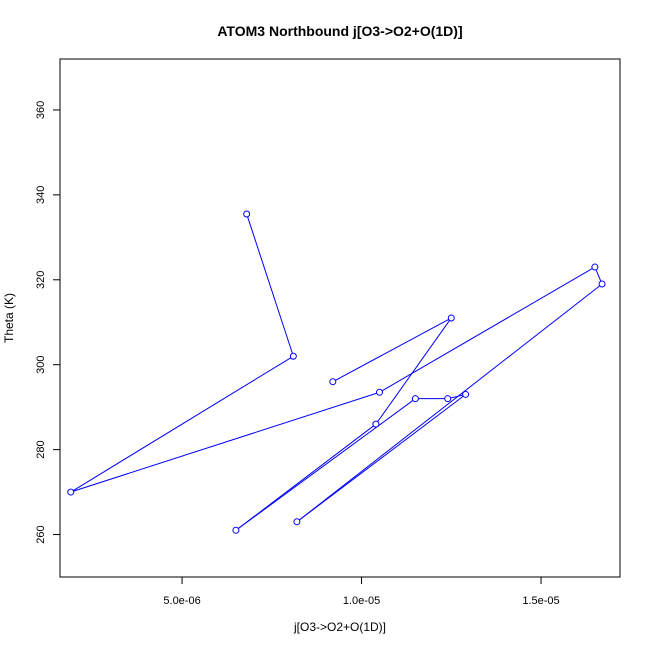 This screenshot has height=650, width=650. Describe the element at coordinates (41, 365) in the screenshot. I see `y-tick-label: 300` at that location.